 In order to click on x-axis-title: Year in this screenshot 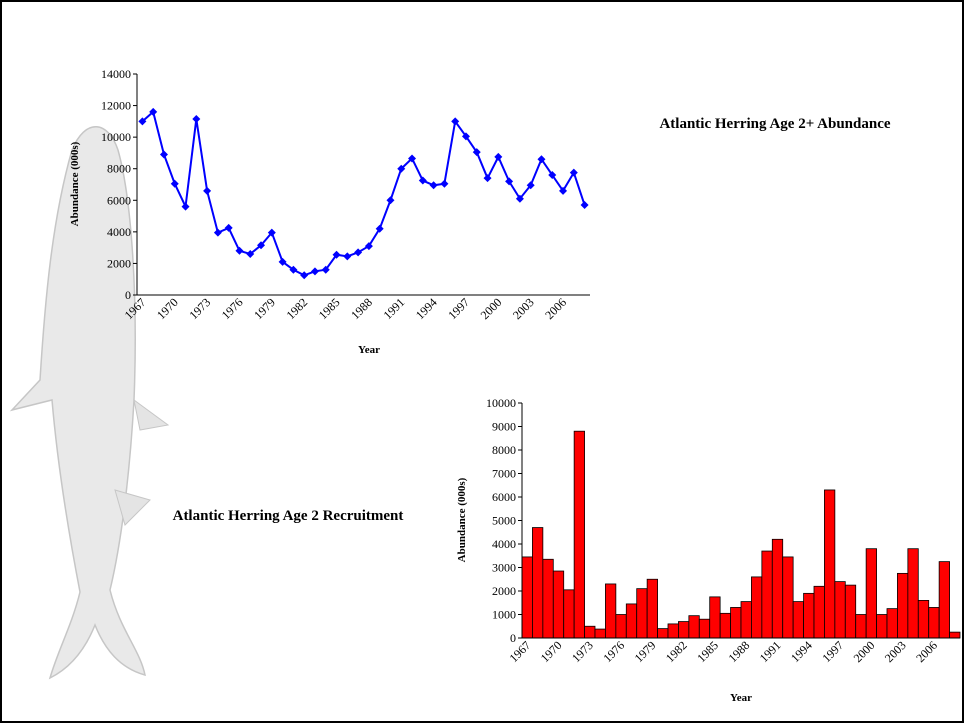, I will do `click(741, 698)`.